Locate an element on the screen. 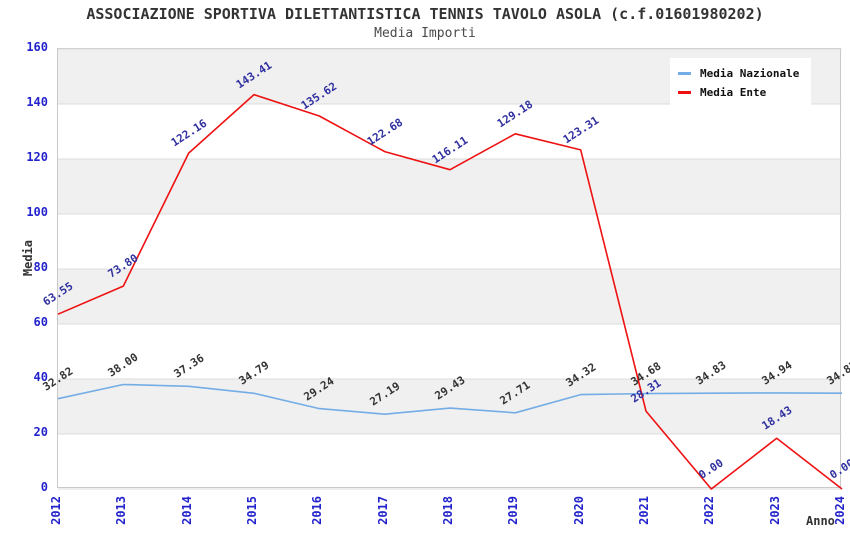 The image size is (850, 550). y-tick-label: 100 is located at coordinates (37, 212).